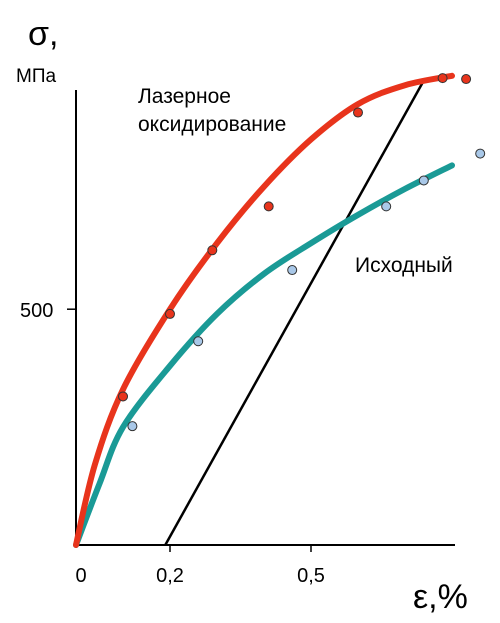 The image size is (500, 623). I want to click on x-axis-label: ε,%, so click(440, 597).